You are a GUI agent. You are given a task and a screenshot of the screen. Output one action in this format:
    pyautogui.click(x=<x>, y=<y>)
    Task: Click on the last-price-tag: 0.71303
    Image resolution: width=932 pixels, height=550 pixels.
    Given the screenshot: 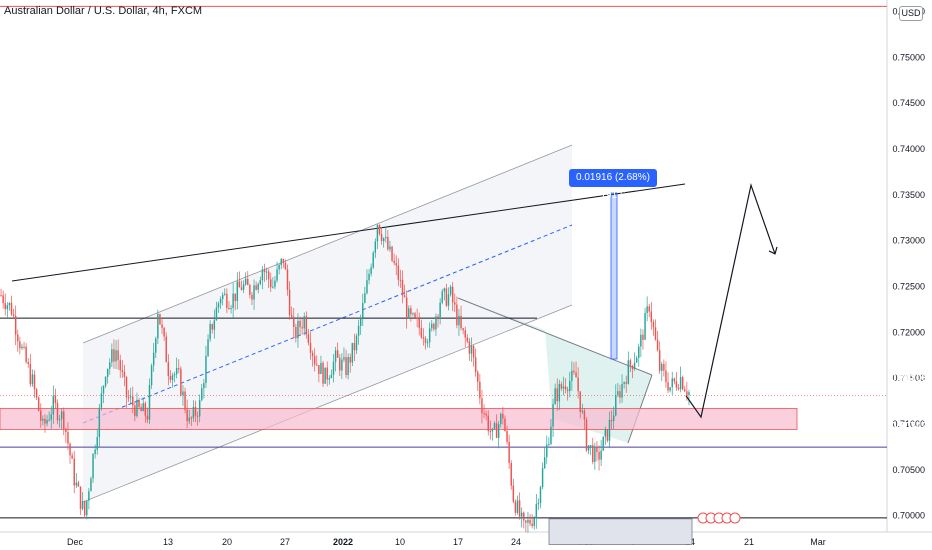 What is the action you would take?
    pyautogui.click(x=909, y=378)
    